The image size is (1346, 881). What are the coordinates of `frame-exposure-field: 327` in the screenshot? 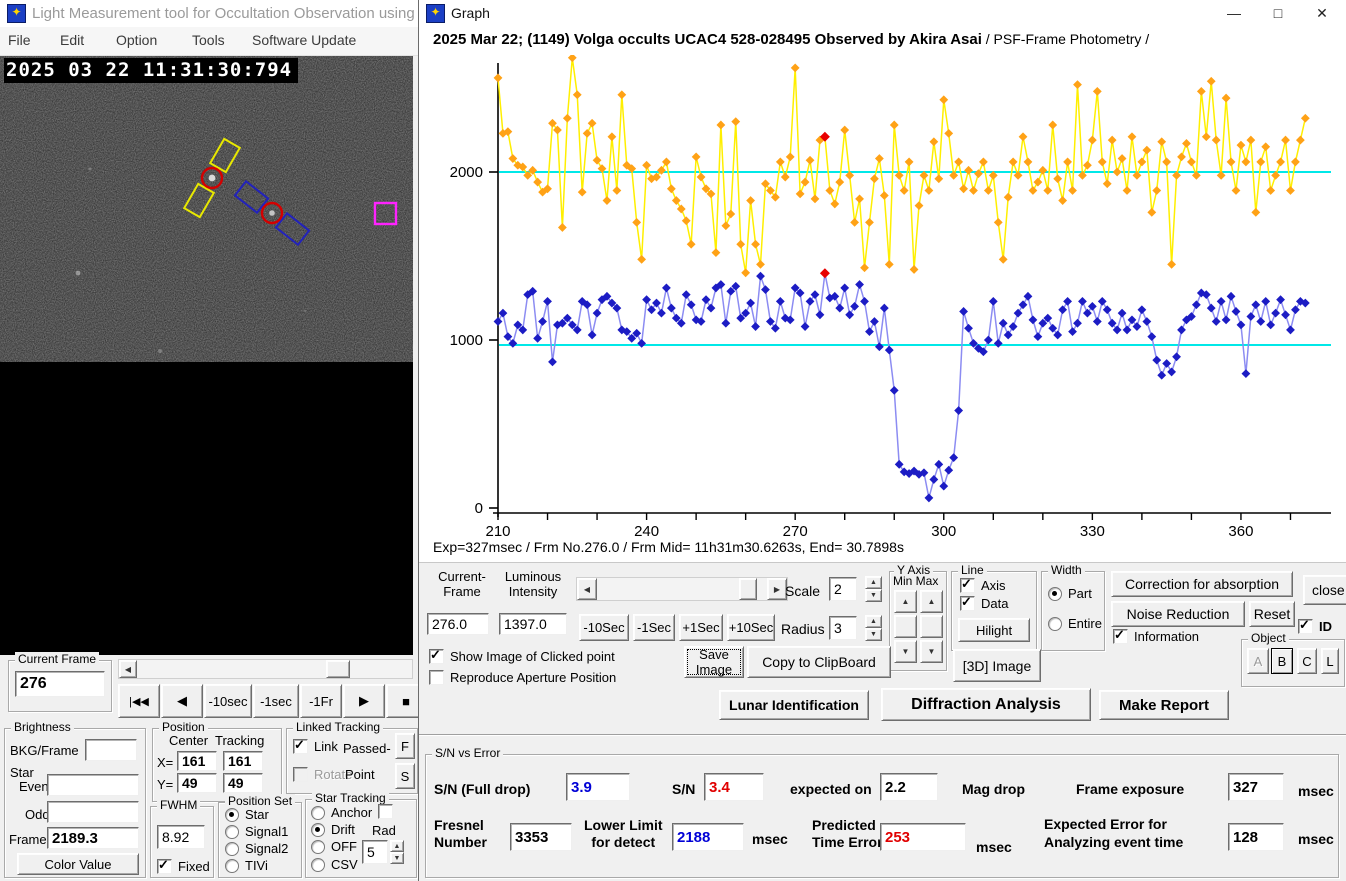 It's located at (1256, 787).